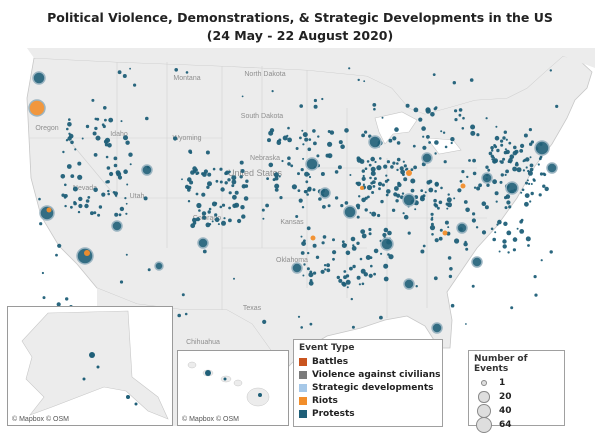 The height and width of the screenshot is (433, 600). I want to click on legend-item-strategic-developments: Strategic developments, so click(370, 387).